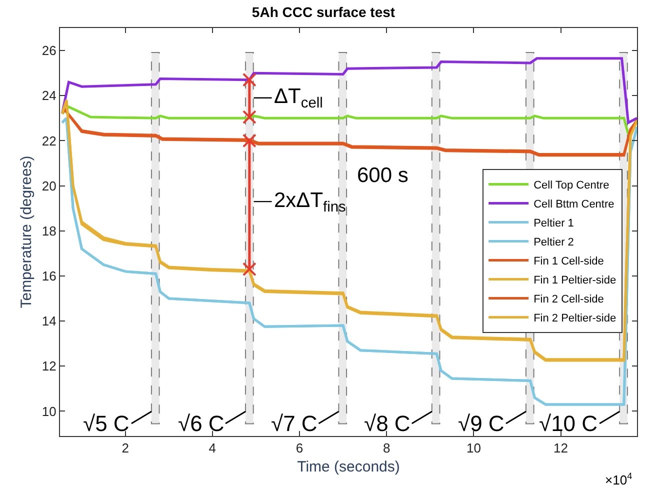 Image resolution: width=647 pixels, height=494 pixels. What do you see at coordinates (575, 280) in the screenshot?
I see `legend-label: Fin 1 Peltier-side` at bounding box center [575, 280].